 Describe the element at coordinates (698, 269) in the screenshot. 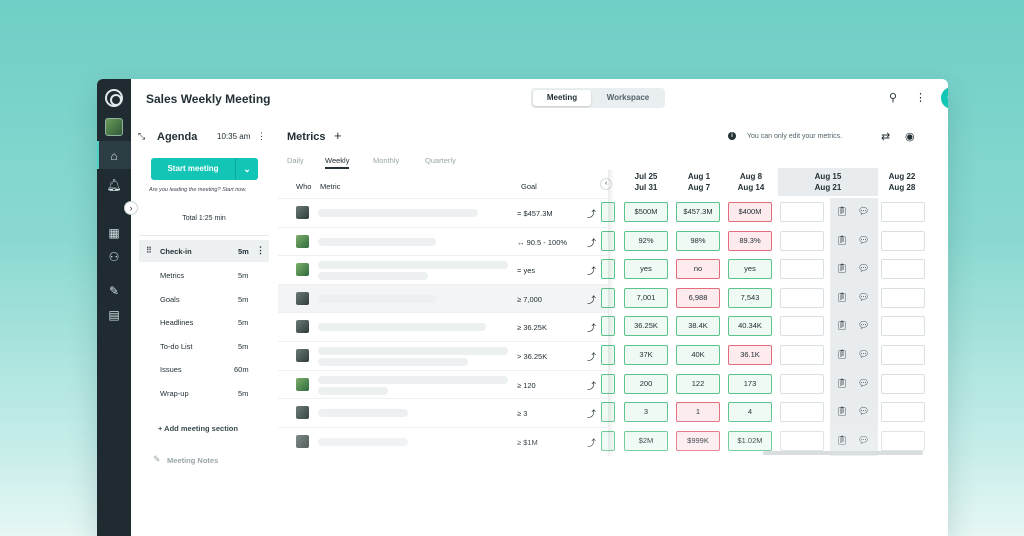

I see `metric-value-cell: no` at that location.